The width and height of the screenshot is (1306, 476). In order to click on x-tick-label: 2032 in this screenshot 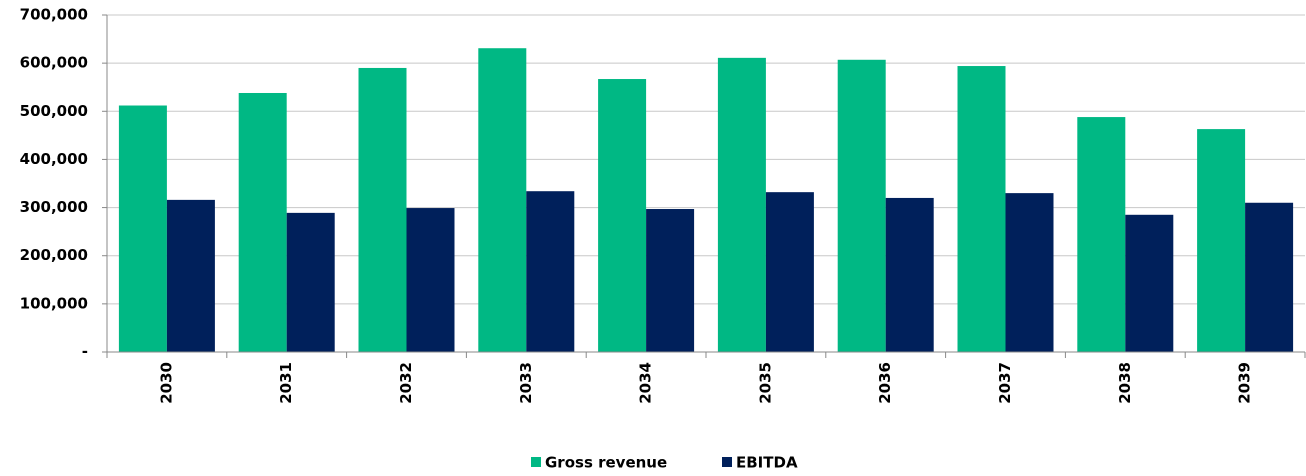, I will do `click(406, 383)`.